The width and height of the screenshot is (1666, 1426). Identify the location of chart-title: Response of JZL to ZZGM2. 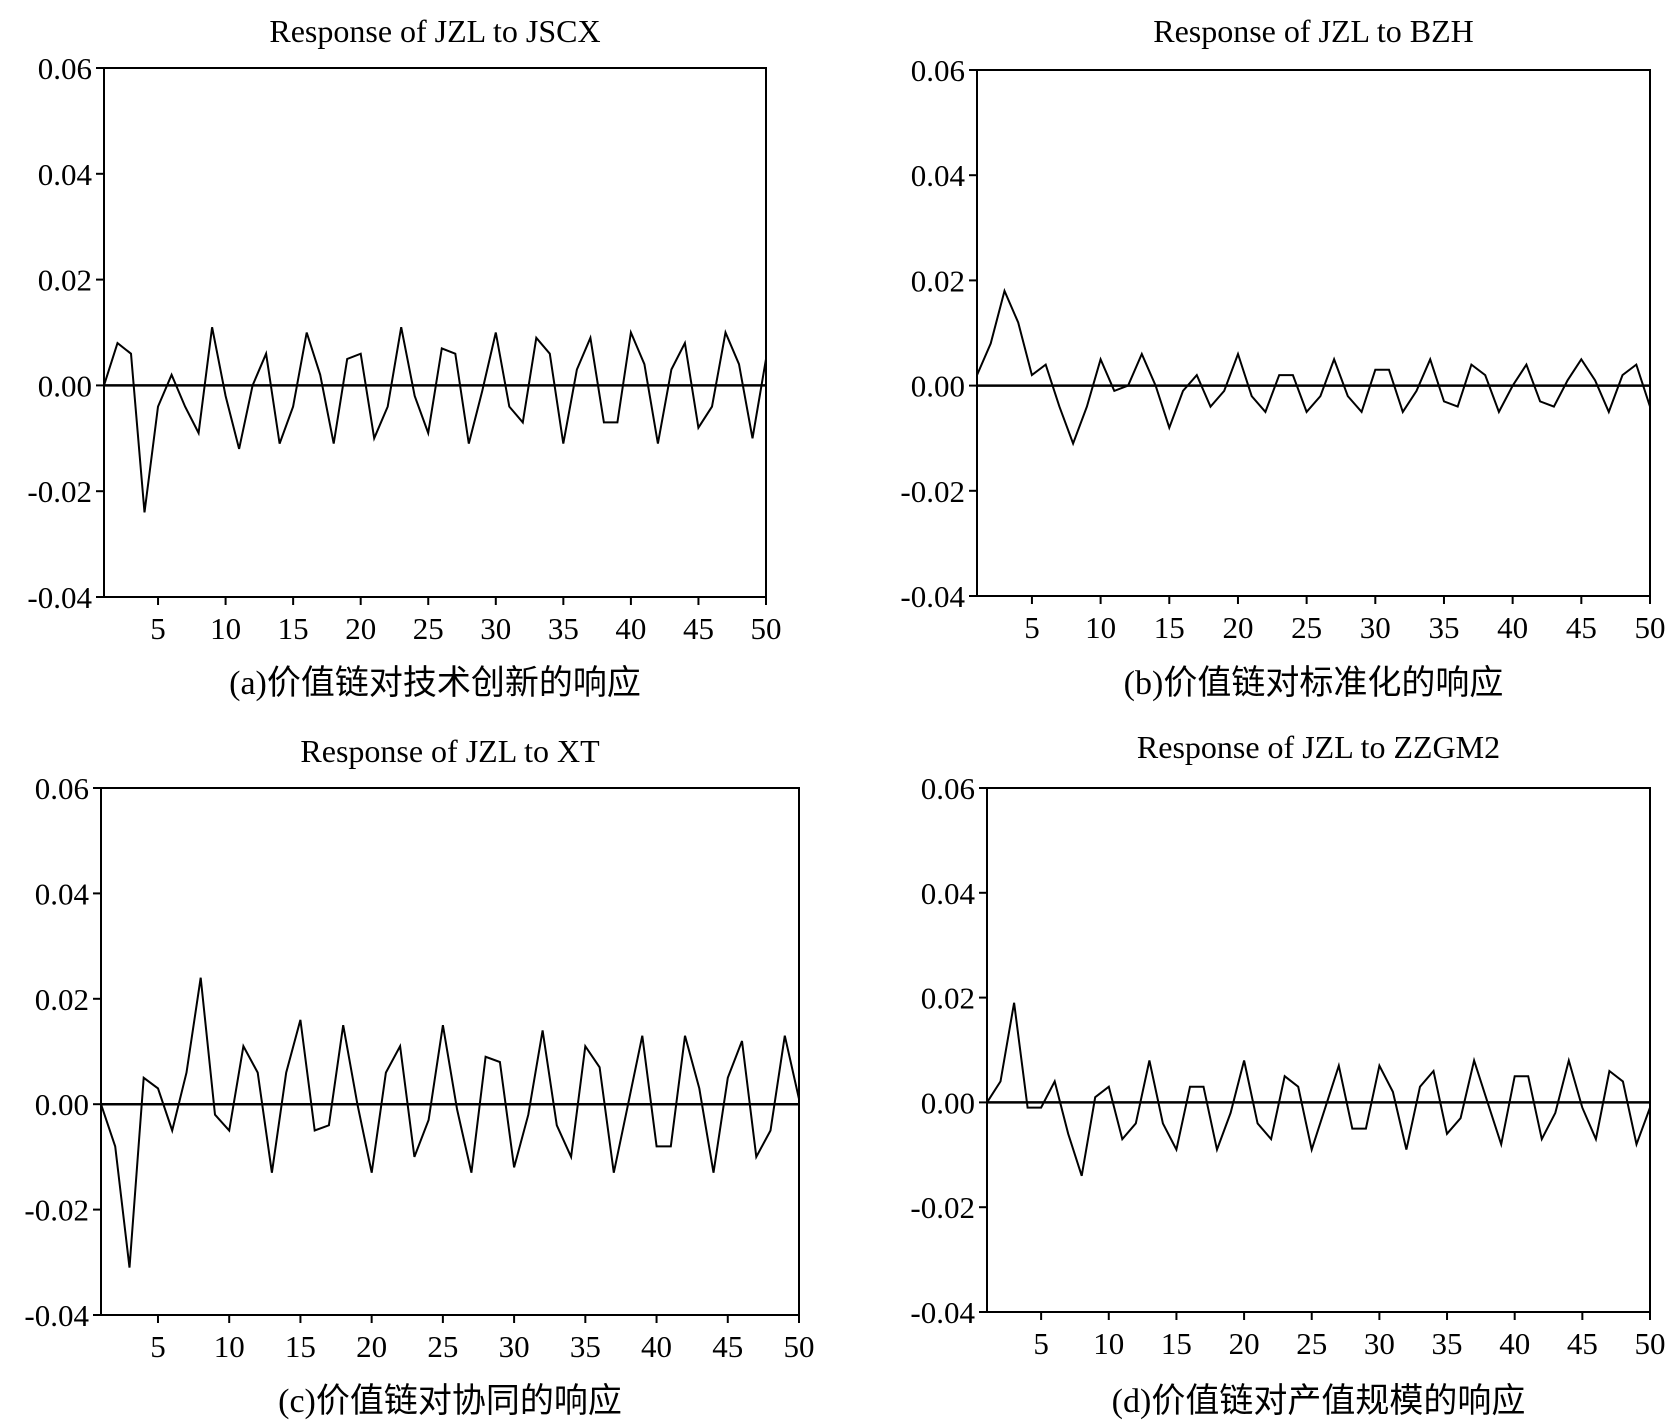
(1318, 747).